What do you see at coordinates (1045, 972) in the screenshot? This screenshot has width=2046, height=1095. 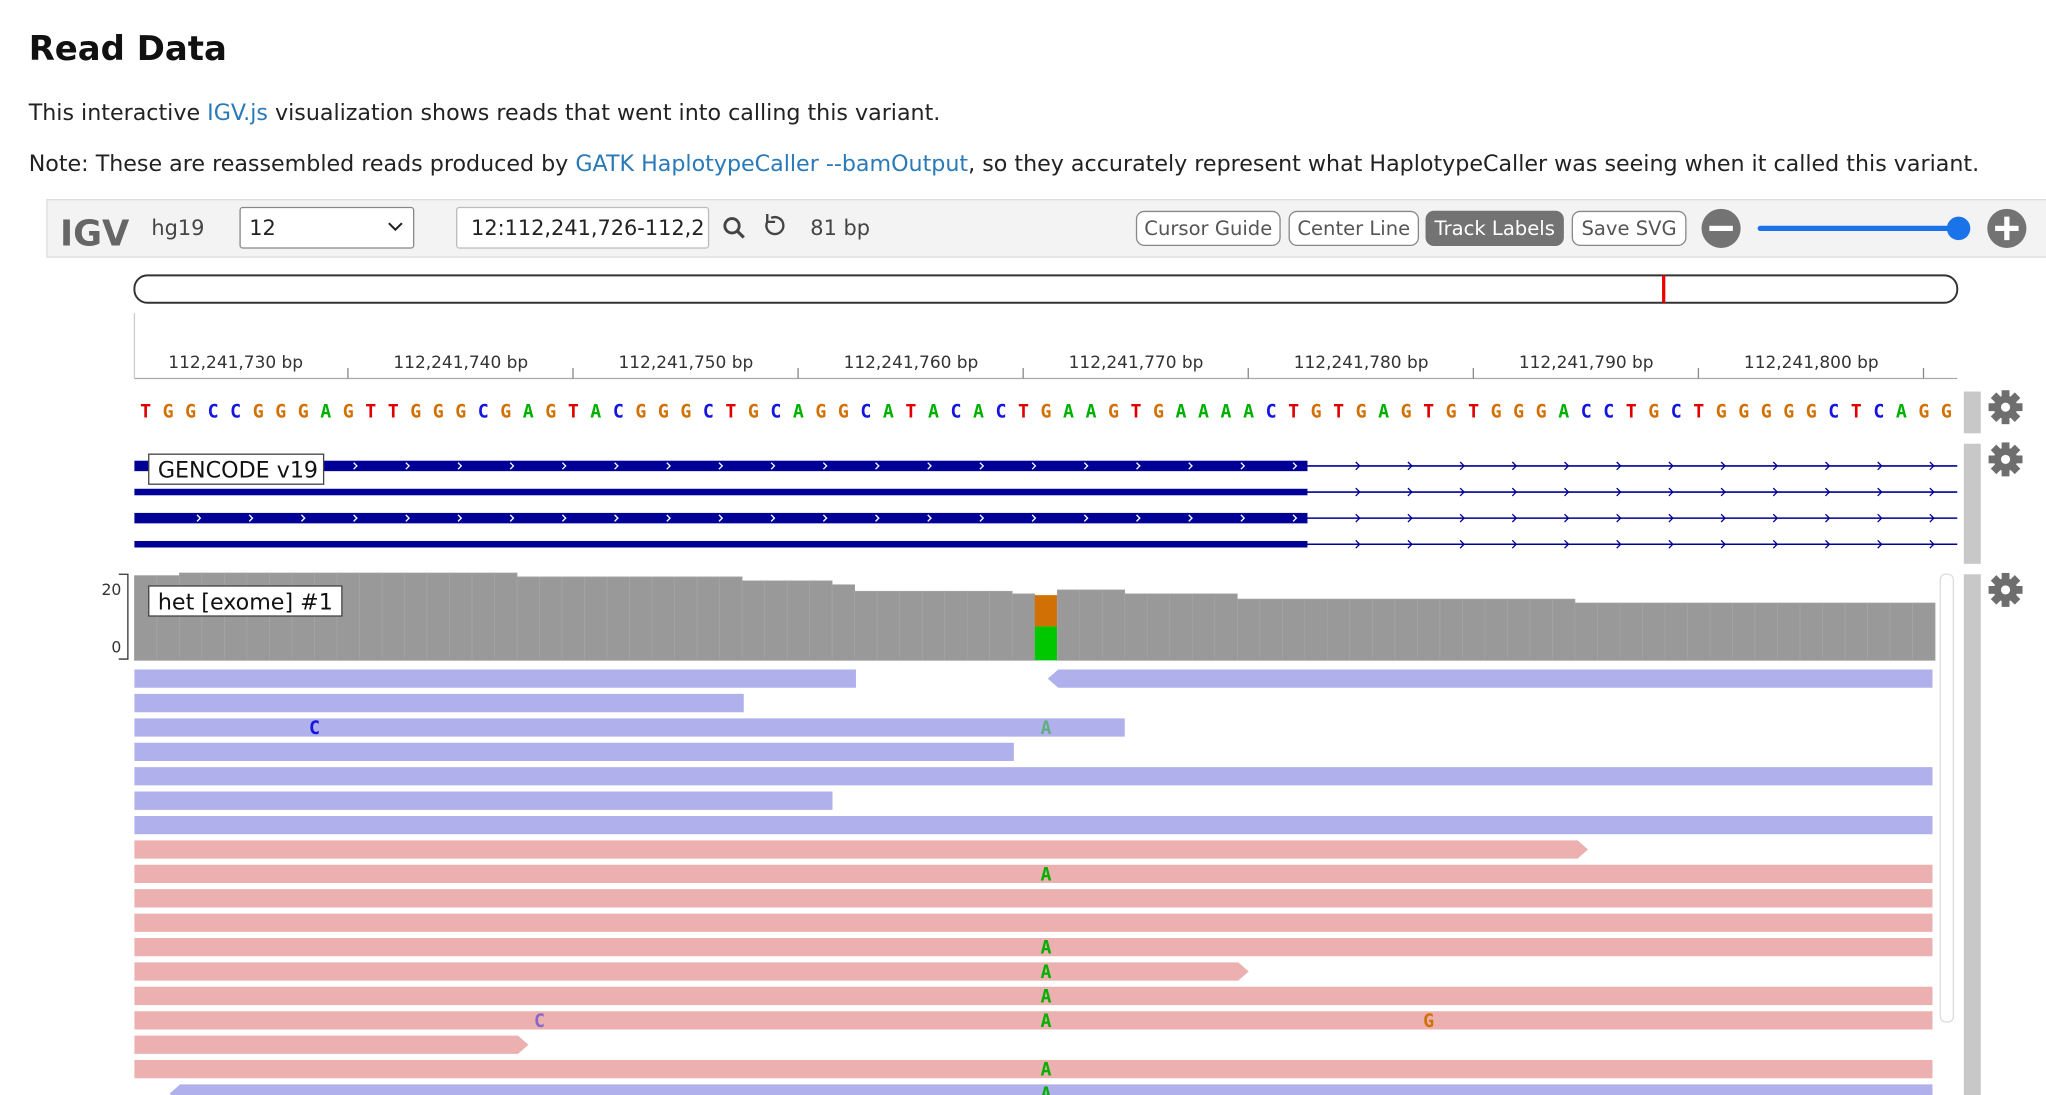 I see `mismatch: A` at bounding box center [1045, 972].